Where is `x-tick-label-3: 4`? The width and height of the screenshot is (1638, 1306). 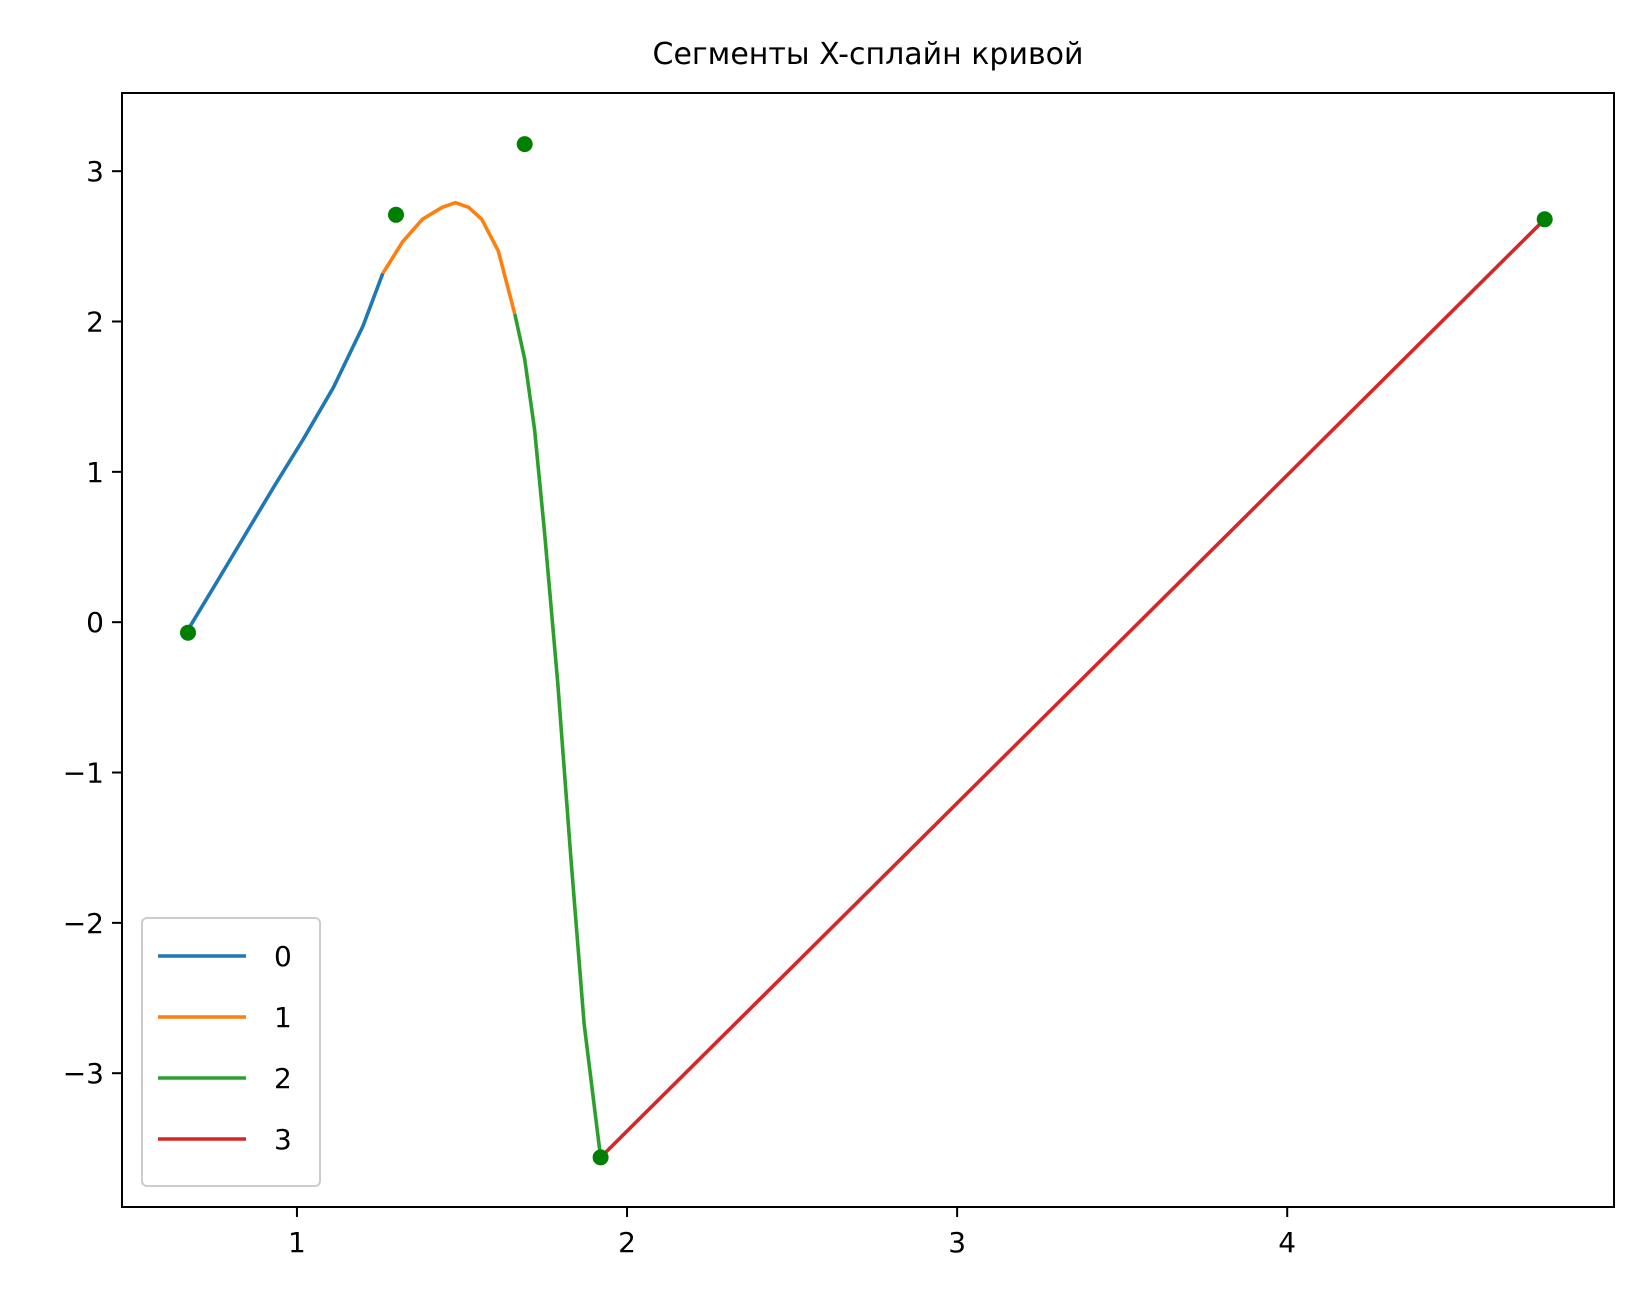 x-tick-label-3: 4 is located at coordinates (1287, 1242).